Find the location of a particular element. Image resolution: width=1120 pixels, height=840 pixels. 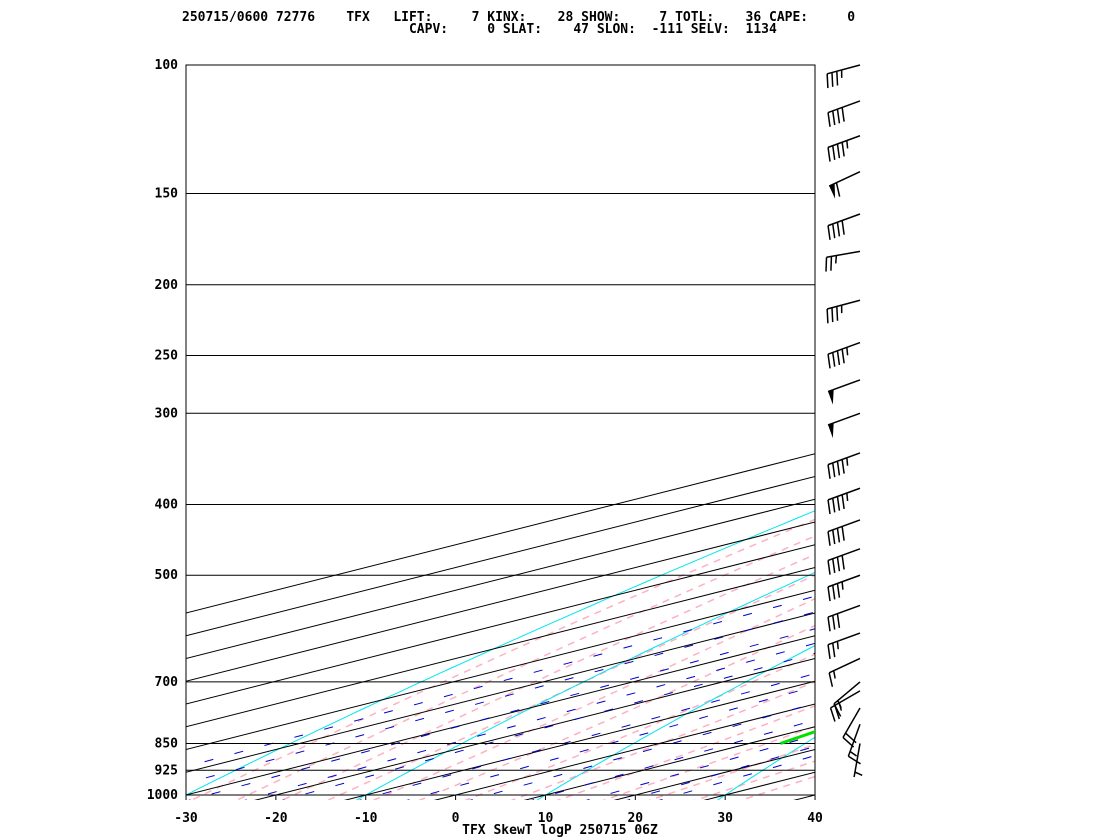

sounding-traces is located at coordinates (797, 737).